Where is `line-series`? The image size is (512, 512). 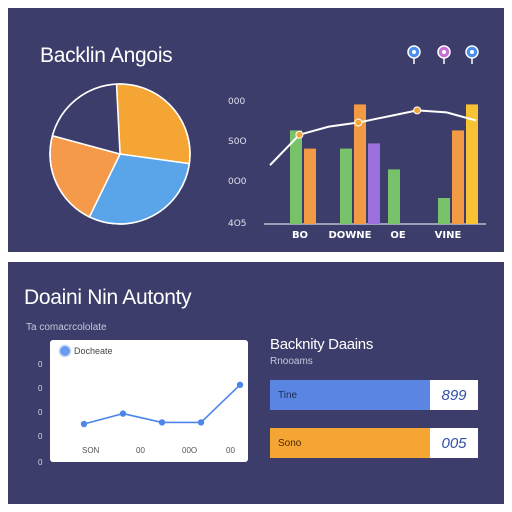
line-series is located at coordinates (162, 404).